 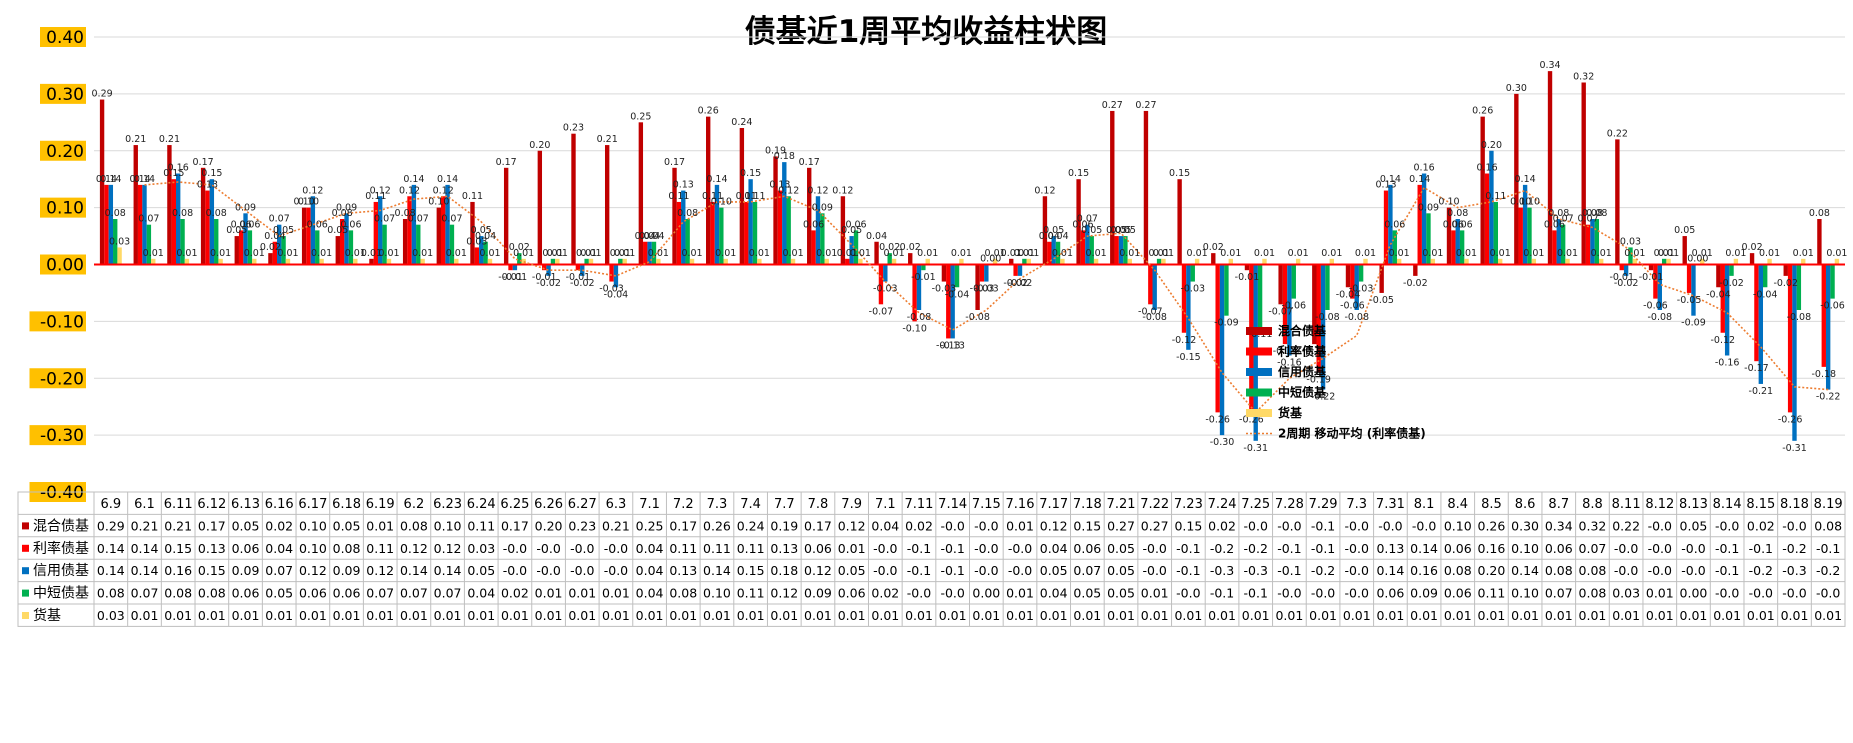 What do you see at coordinates (809, 162) in the screenshot?
I see `data-label: 0.17` at bounding box center [809, 162].